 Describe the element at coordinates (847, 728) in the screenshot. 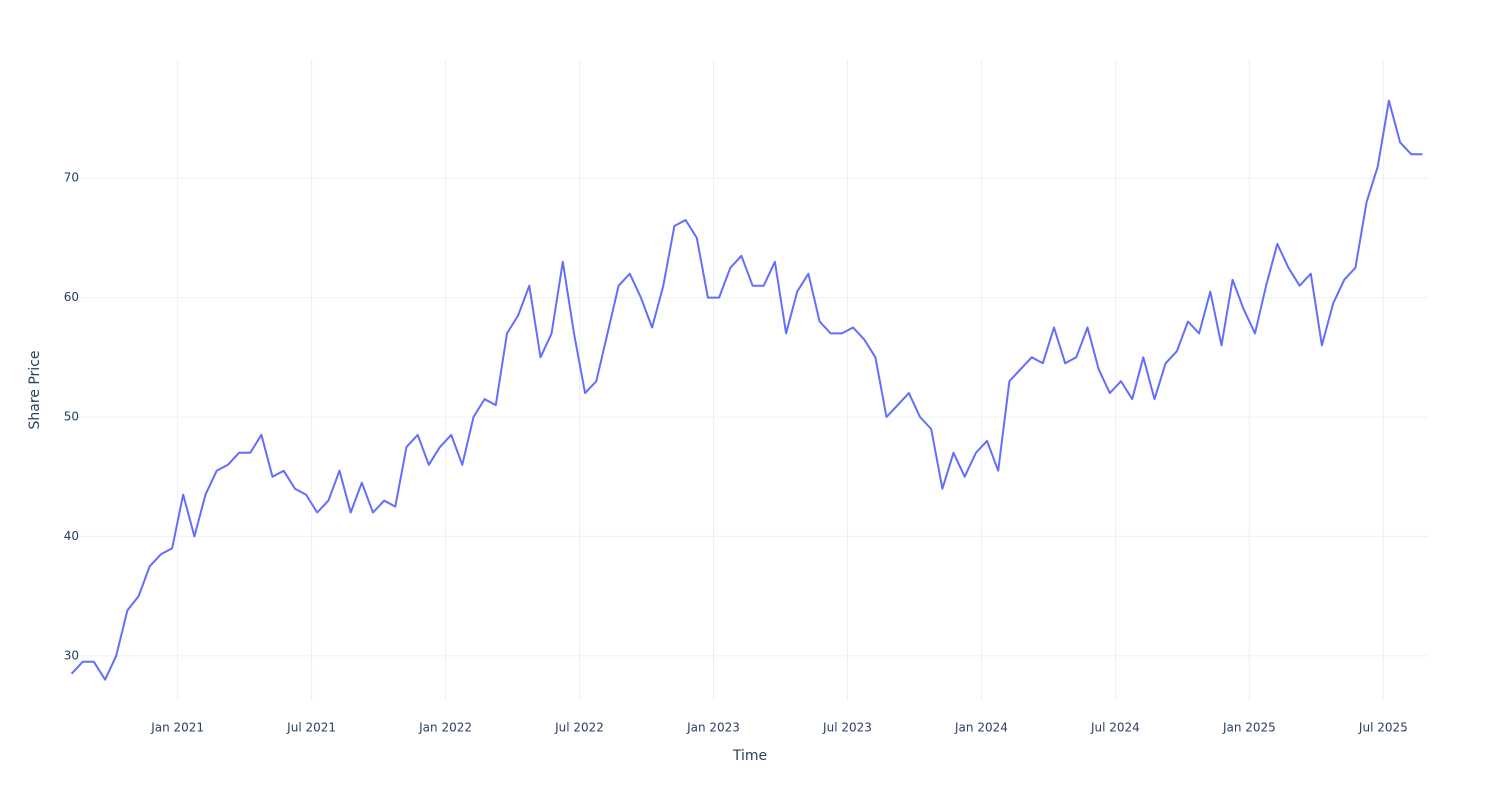

I see `x-tick-label: Jul 2023` at that location.